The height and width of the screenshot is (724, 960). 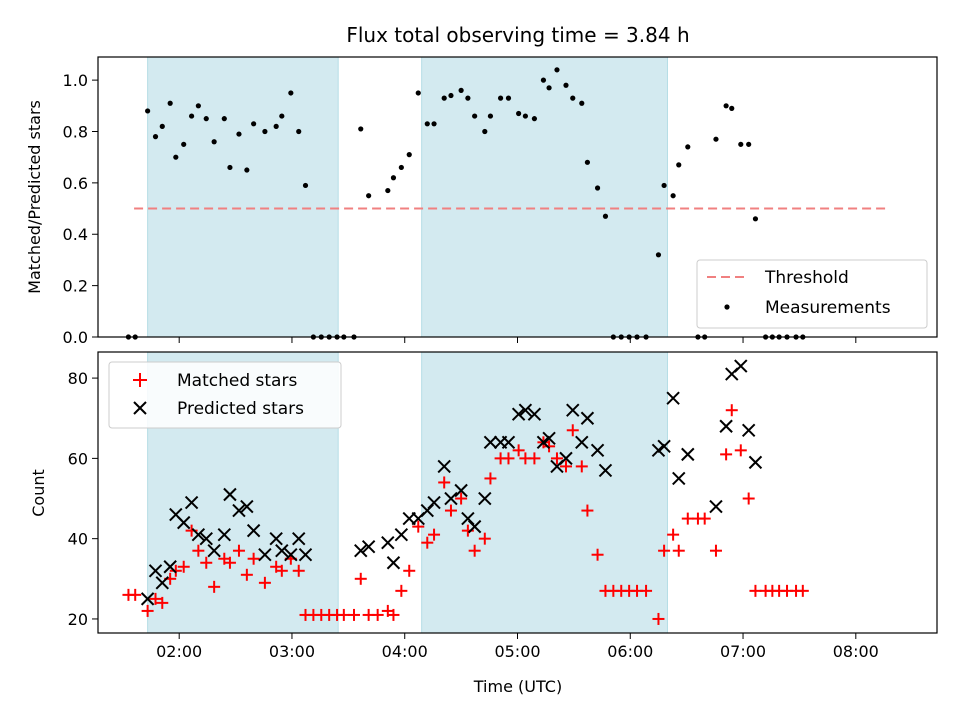 I want to click on top-y-tick-label: 1.0, so click(x=75, y=80).